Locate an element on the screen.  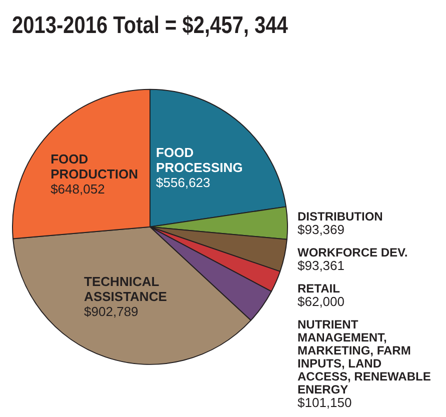
slice-label: NUTRIENT MANAGEMENT, MARKETING, FARM INPUTS, LAND ACCESS, RENEWABLE ENERGY is located at coordinates (364, 356).